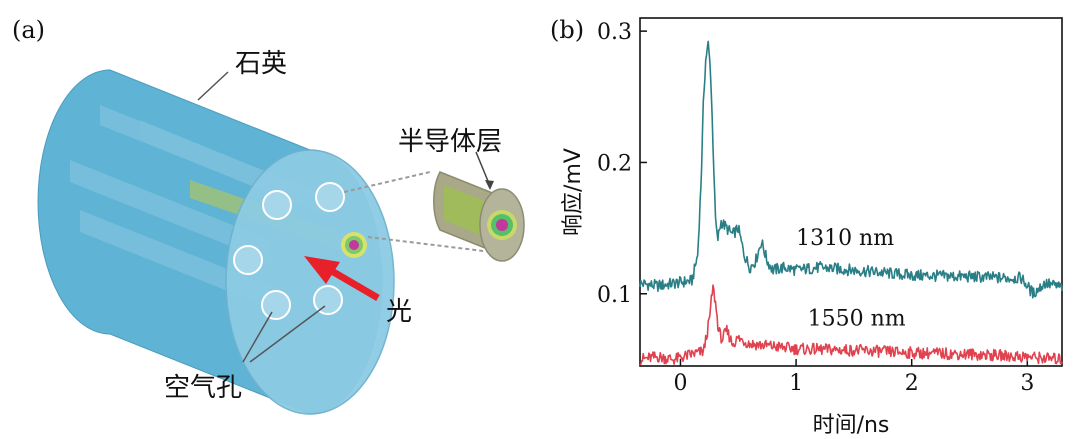  I want to click on y-axis: 0.1 0.2 0.3, so click(622, 164).